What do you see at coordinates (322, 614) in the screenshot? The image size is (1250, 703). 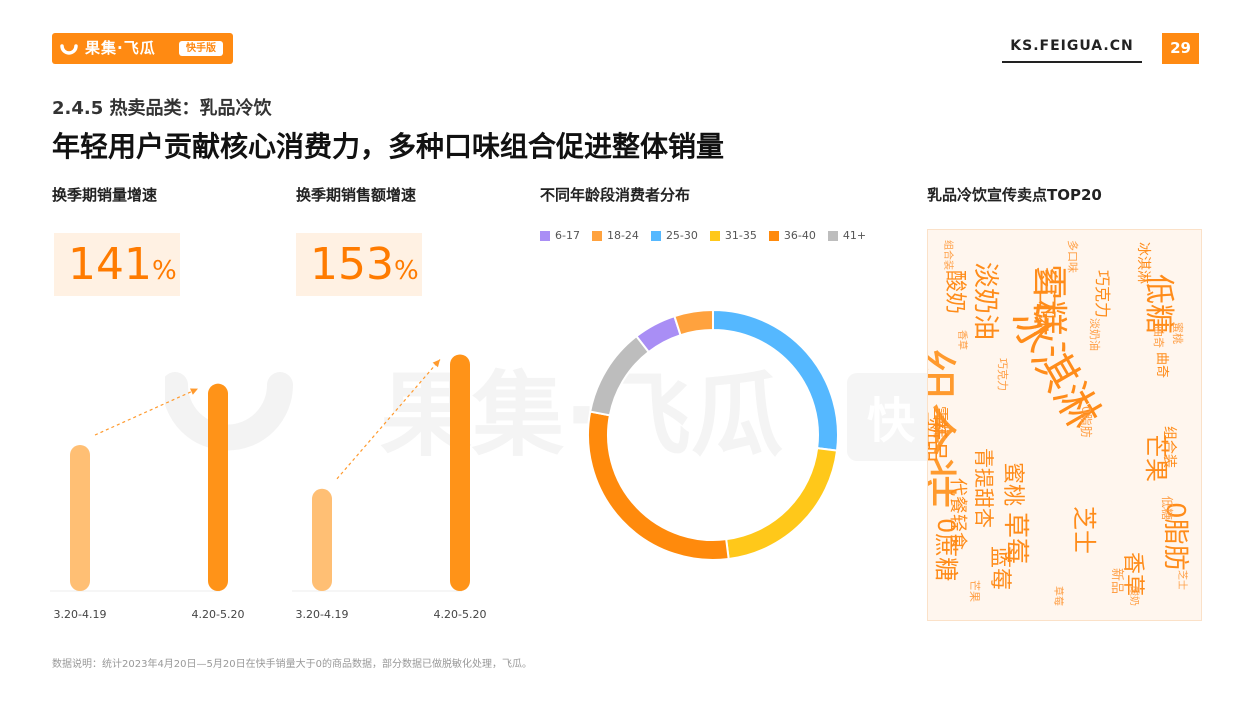 I see `amount-x-label-1: 3.20-4.19` at bounding box center [322, 614].